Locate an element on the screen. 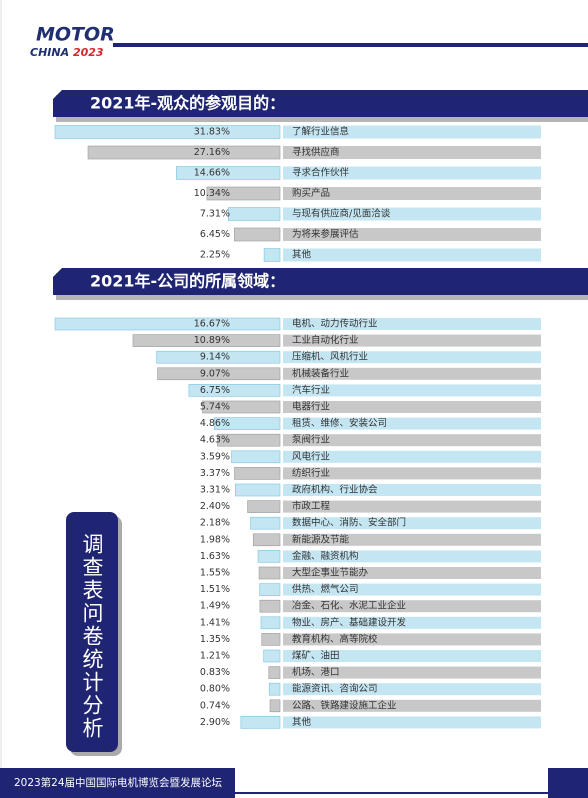 The image size is (588, 798). value-label: 6.75% is located at coordinates (215, 390).